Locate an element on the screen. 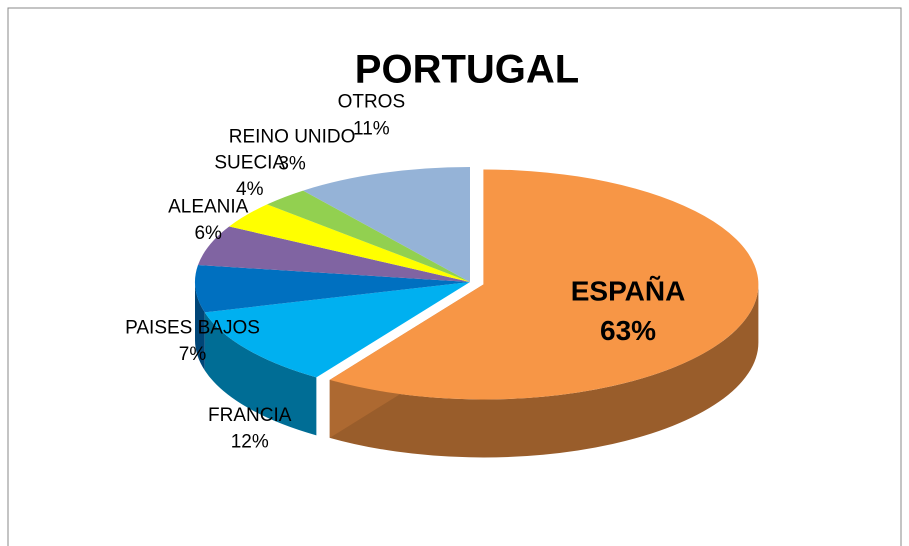  category-label: SUECIA is located at coordinates (249, 163).